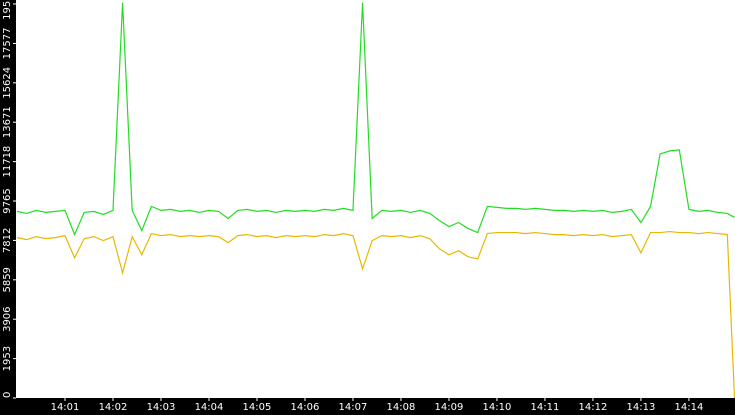  I want to click on y-tick-label: 5859, so click(7, 279).